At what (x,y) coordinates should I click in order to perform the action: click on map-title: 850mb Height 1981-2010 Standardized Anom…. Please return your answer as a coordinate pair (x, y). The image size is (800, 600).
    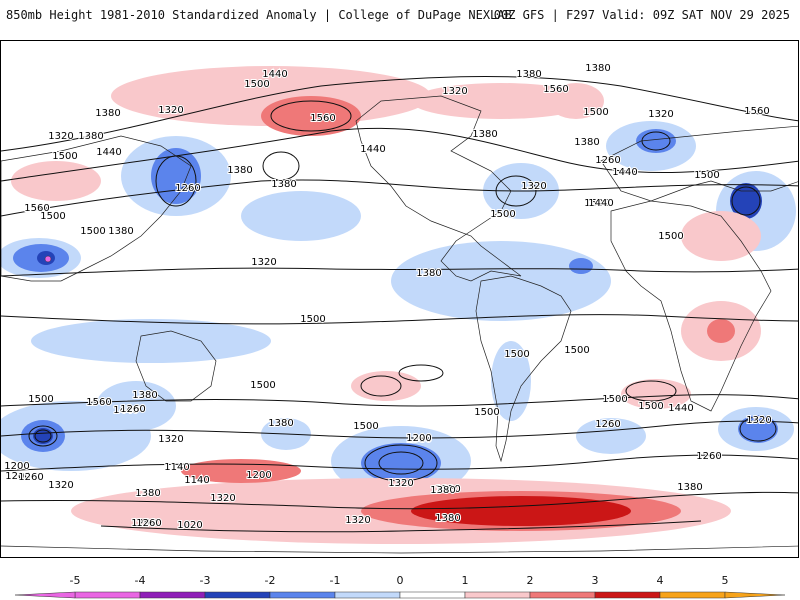
    Looking at the image, I should click on (259, 15).